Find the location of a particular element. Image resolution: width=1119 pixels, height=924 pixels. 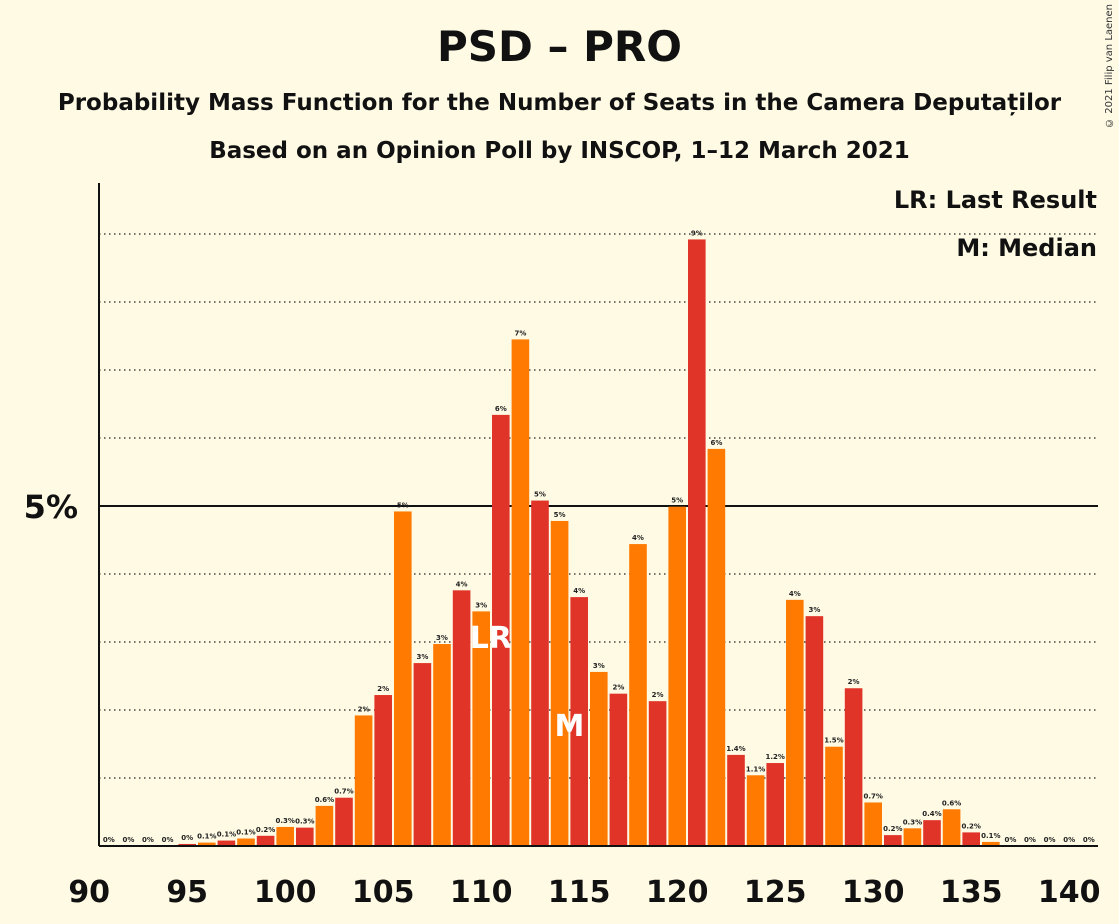

x-tick-label: 125 is located at coordinates (775, 892).